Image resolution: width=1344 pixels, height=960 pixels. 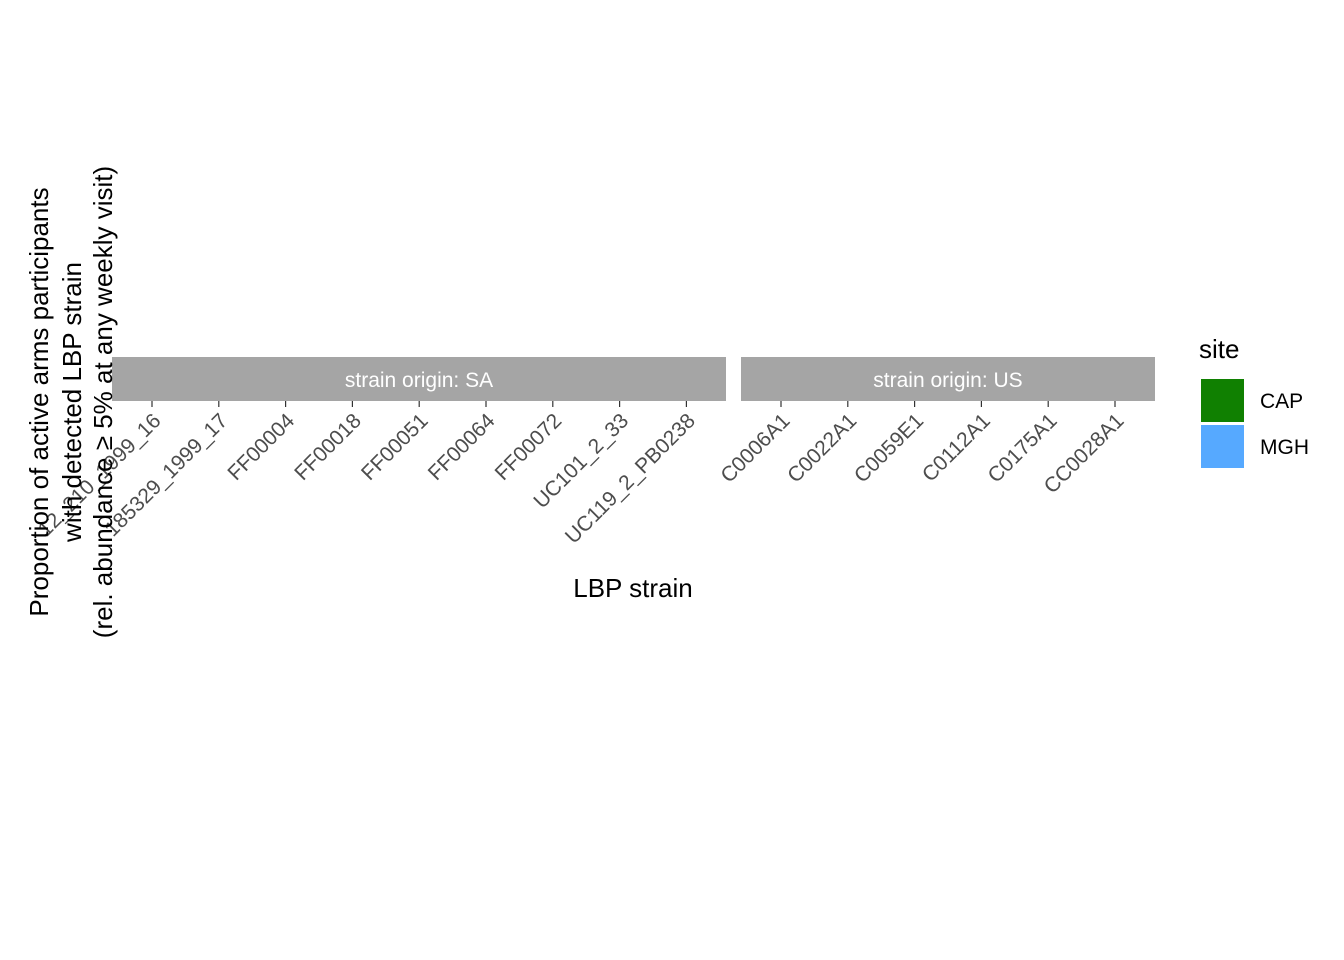 What do you see at coordinates (39, 401) in the screenshot?
I see `y-axis-label-line: Proportion of active arms participants` at bounding box center [39, 401].